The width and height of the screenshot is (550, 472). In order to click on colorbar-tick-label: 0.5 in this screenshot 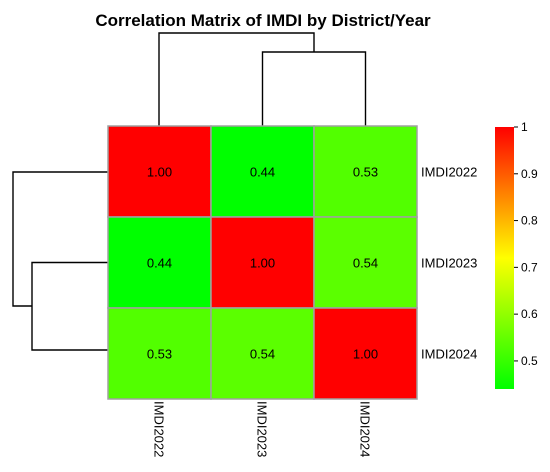, I will do `click(529, 361)`.